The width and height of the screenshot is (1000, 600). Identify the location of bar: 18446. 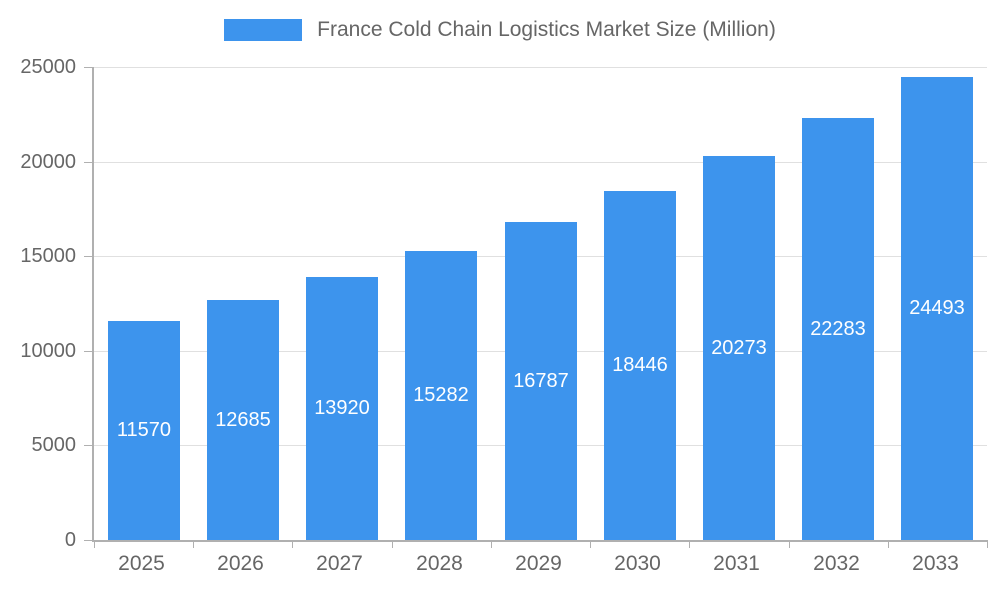
(640, 365).